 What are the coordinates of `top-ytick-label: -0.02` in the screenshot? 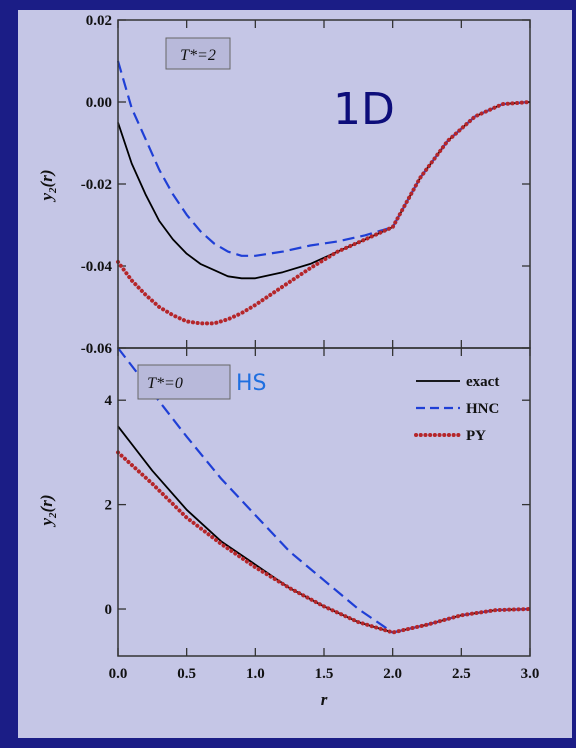 It's located at (96, 185).